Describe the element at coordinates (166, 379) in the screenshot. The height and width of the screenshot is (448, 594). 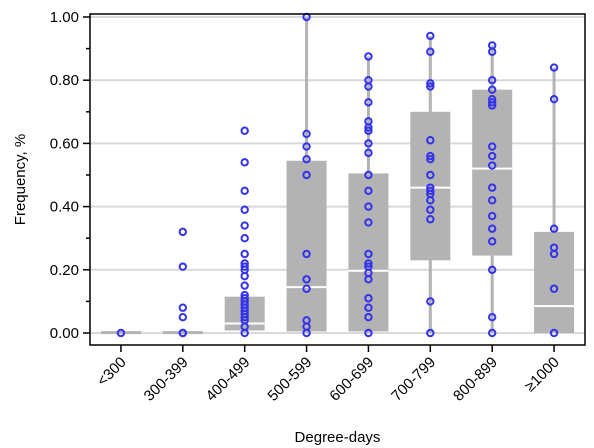
I see `x-tick-label: 300-399` at that location.